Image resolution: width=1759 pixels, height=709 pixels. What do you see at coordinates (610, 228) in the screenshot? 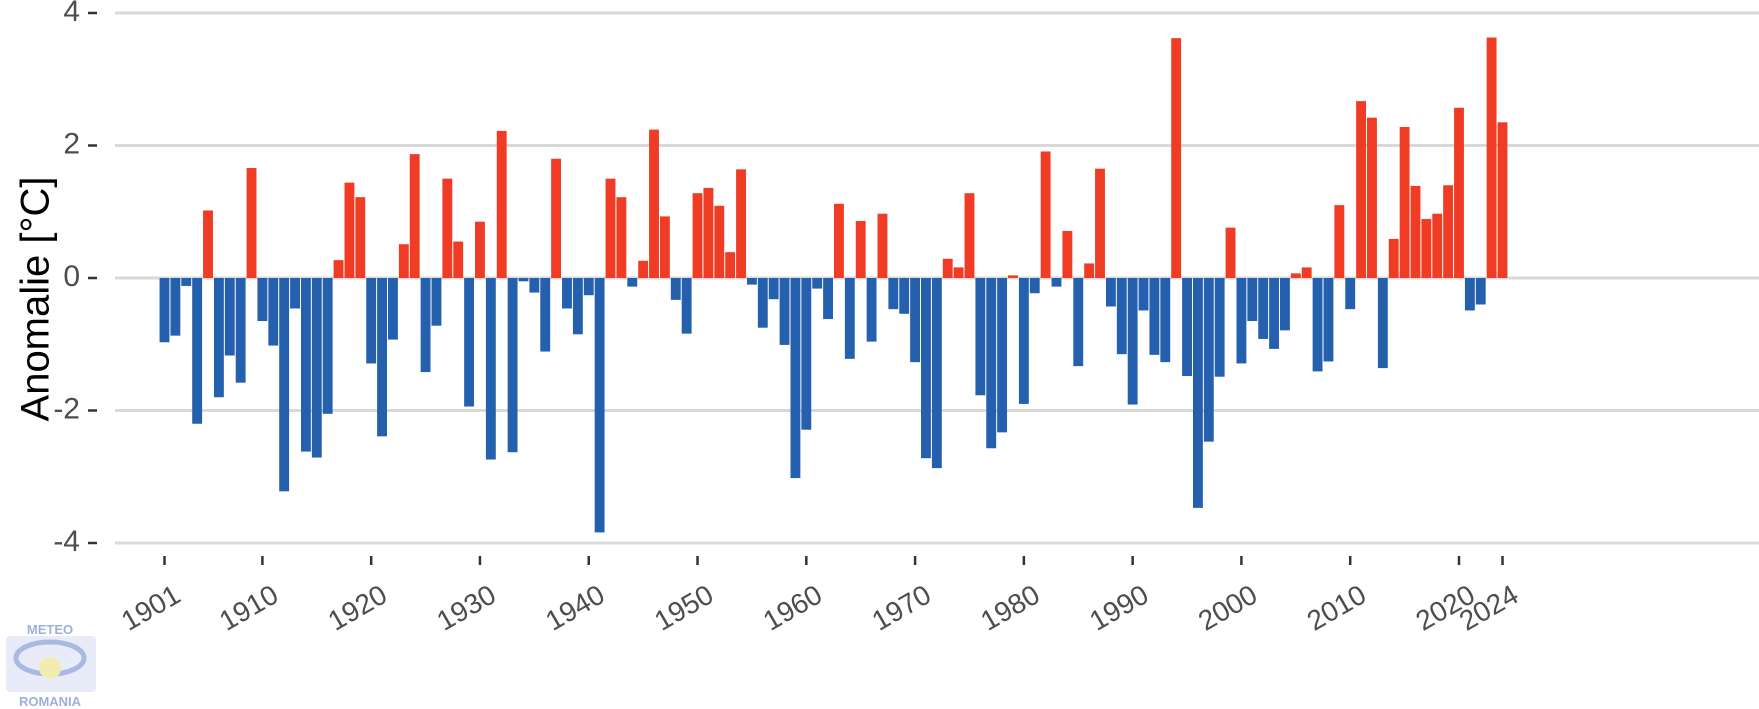
I see `bar-1942` at bounding box center [610, 228].